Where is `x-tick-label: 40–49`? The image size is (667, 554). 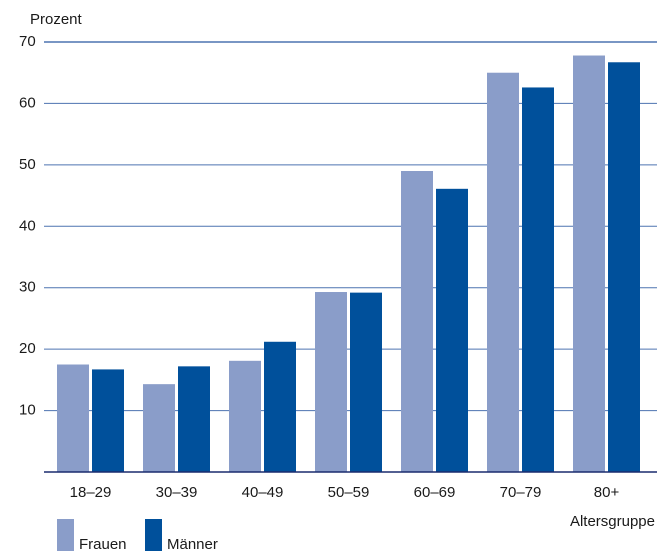
x-tick-label: 40–49 is located at coordinates (263, 492).